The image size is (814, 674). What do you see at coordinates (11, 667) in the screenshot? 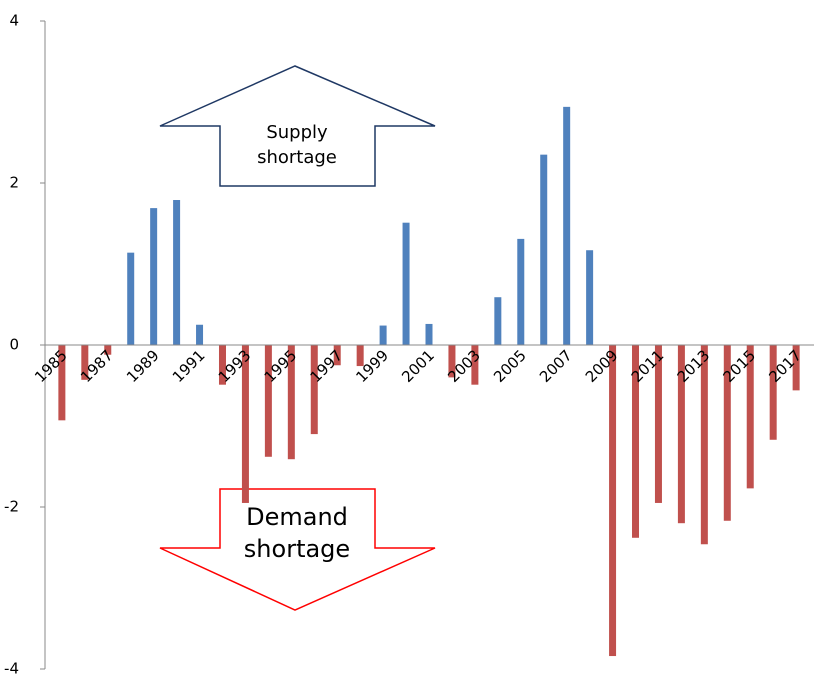
I see `y-tick-label: -4` at bounding box center [11, 667].